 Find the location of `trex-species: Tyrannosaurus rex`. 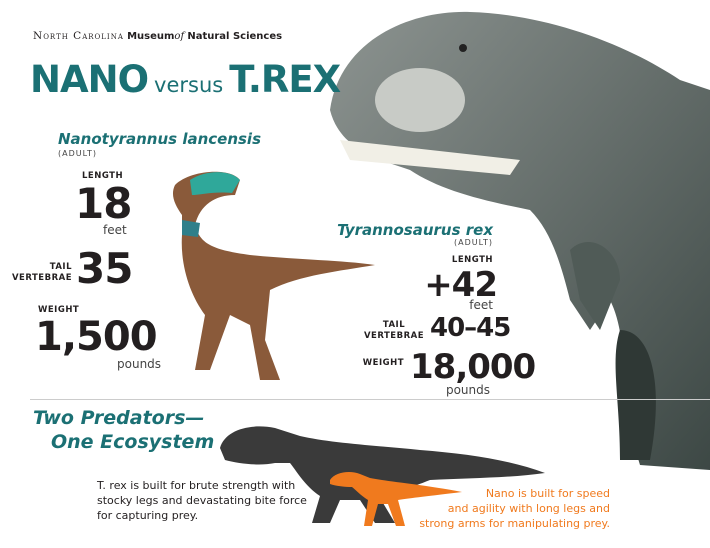

trex-species: Tyrannosaurus rex is located at coordinates (415, 230).